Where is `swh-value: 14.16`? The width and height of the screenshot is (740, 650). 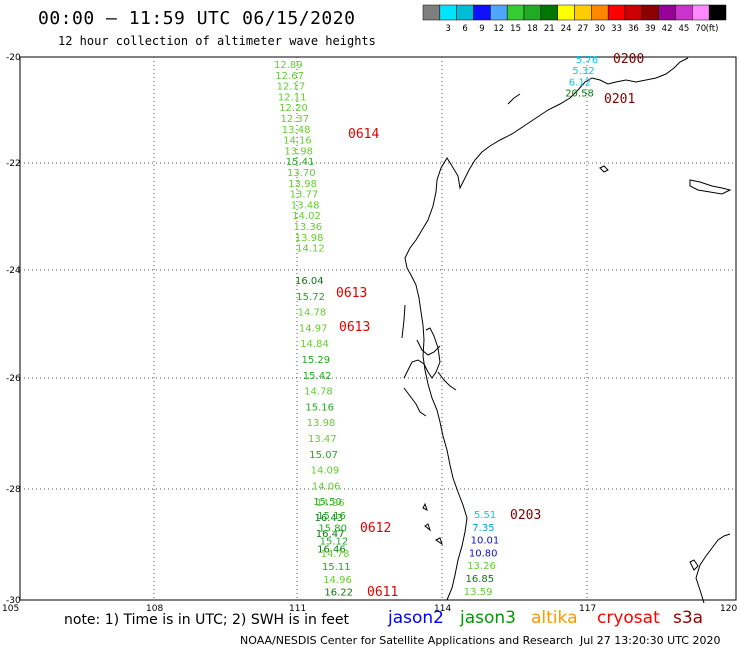 swh-value: 14.16 is located at coordinates (297, 141).